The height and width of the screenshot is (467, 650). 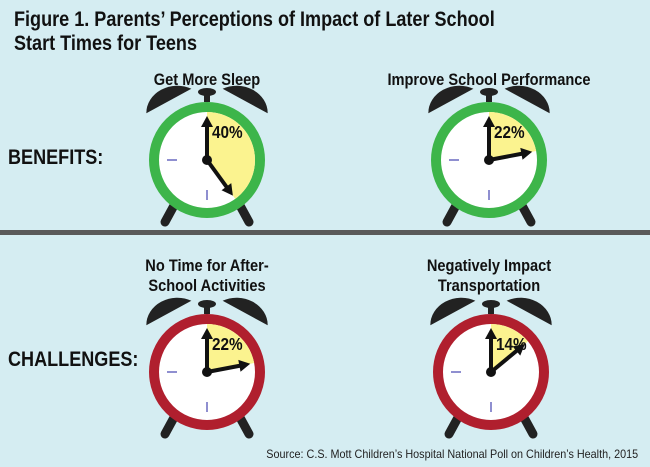 I want to click on clock-2: 22%, so click(x=489, y=156).